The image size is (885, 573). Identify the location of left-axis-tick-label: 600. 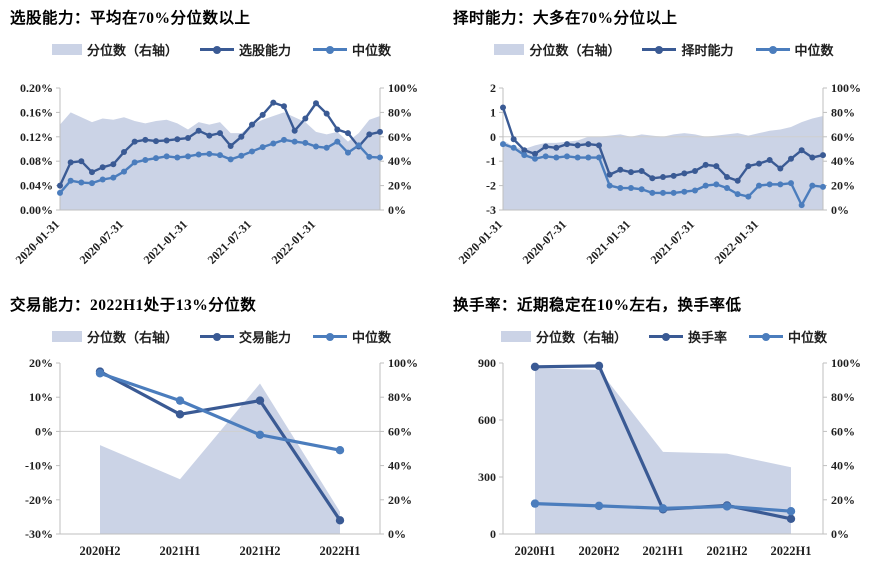
(487, 420).